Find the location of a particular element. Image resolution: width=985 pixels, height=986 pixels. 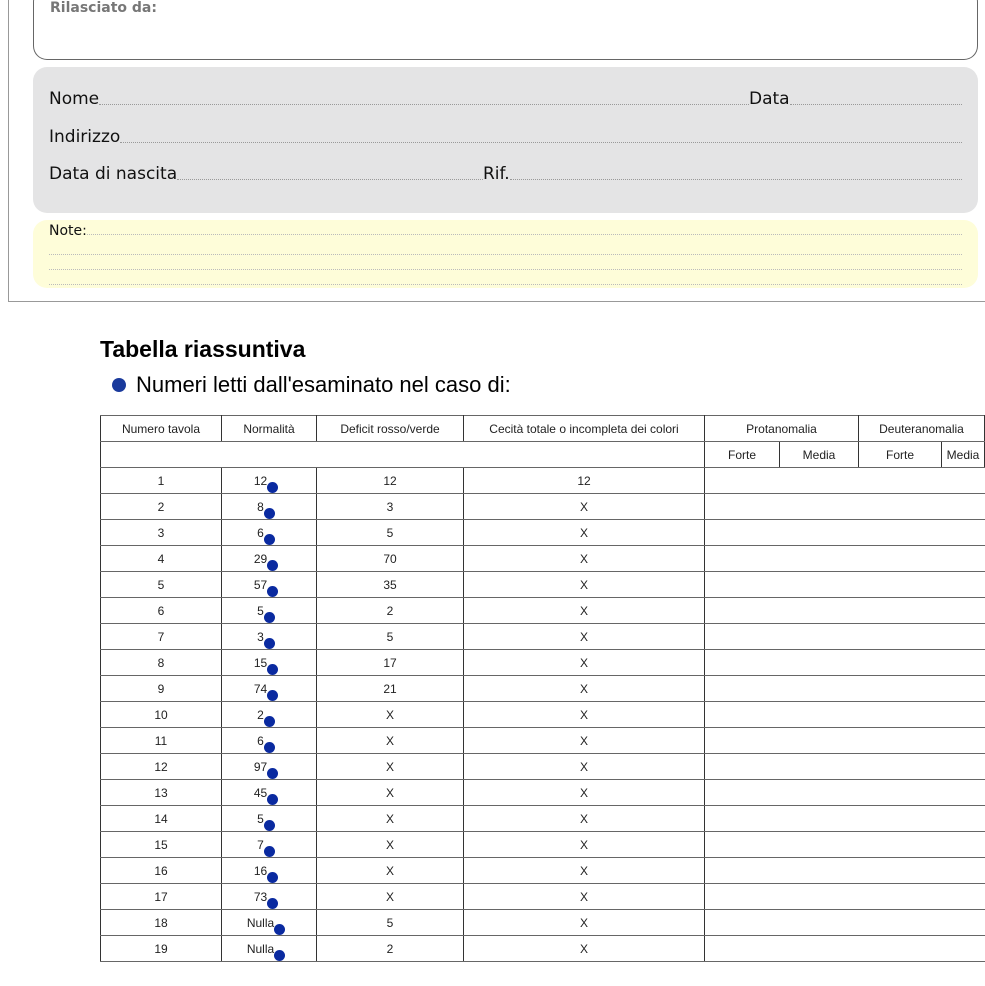

table-row: 18 Nulla 5 X is located at coordinates (542, 922).